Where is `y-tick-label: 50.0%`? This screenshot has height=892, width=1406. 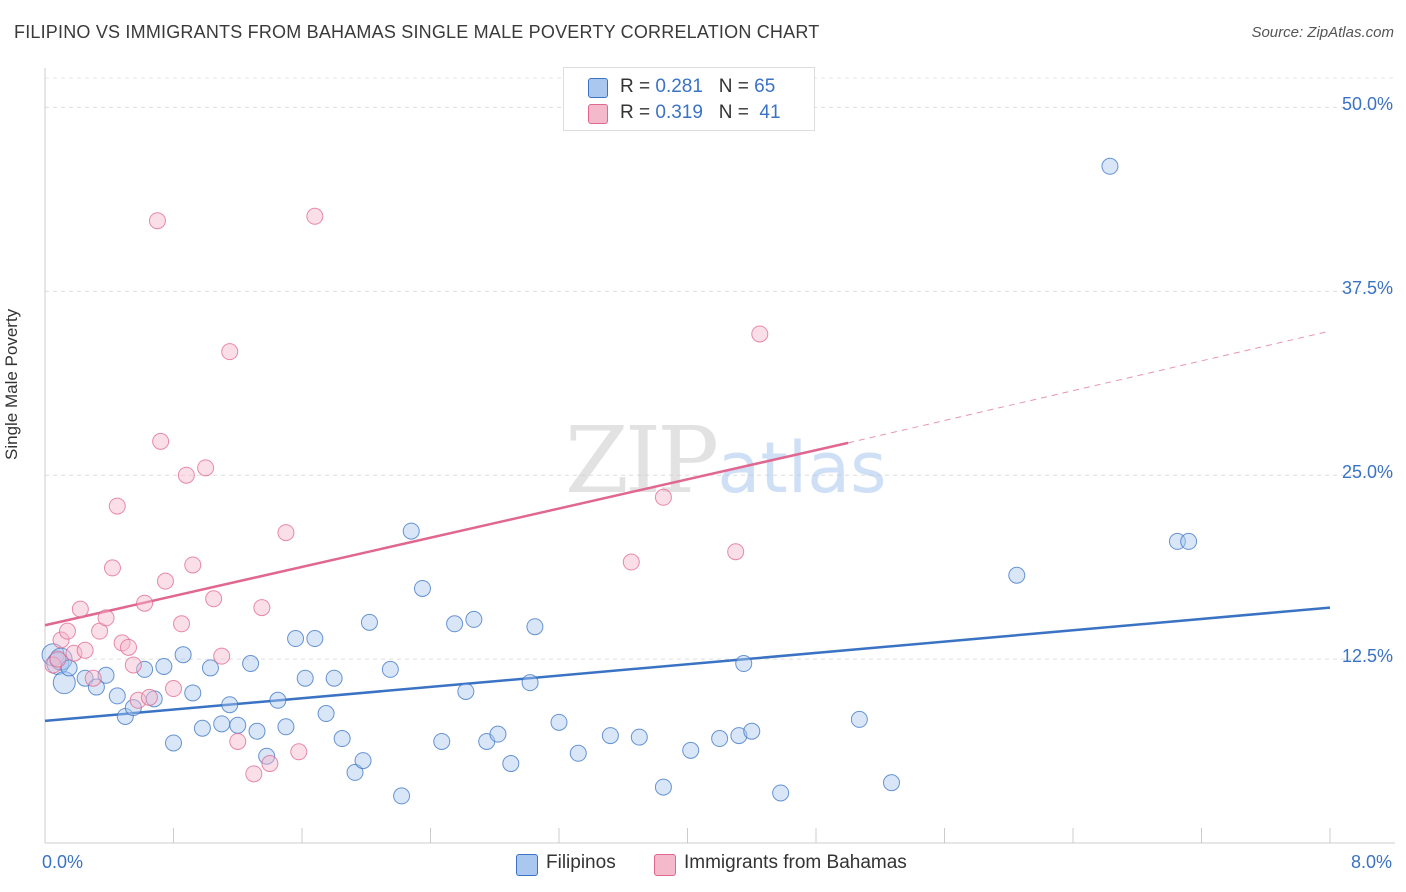
y-tick-label: 50.0% is located at coordinates (1367, 104).